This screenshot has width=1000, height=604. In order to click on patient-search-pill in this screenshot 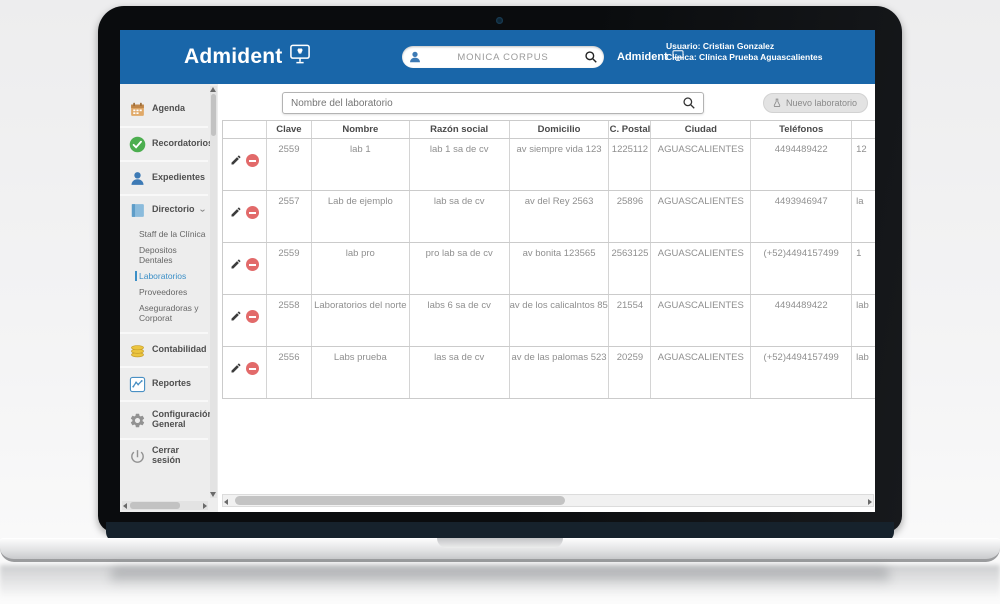, I will do `click(503, 57)`.